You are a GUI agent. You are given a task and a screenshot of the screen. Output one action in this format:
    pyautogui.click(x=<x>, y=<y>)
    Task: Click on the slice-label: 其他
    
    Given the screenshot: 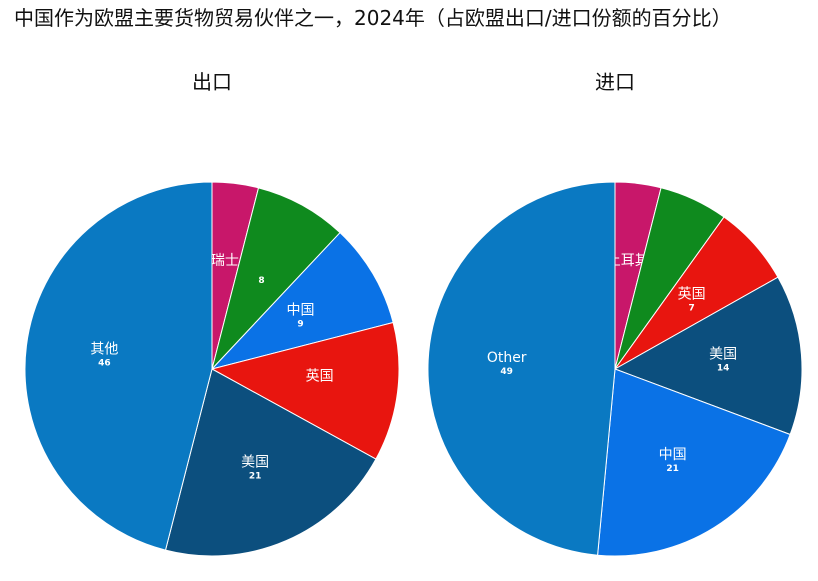 What is the action you would take?
    pyautogui.click(x=104, y=349)
    